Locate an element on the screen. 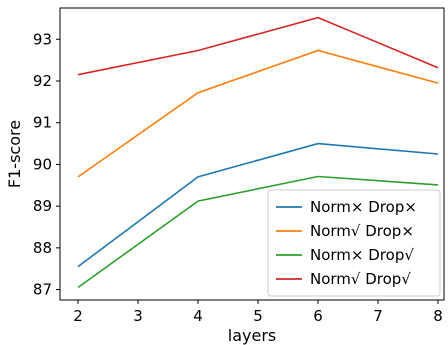 The image size is (448, 345). y-tick-label: 87 is located at coordinates (42, 290).